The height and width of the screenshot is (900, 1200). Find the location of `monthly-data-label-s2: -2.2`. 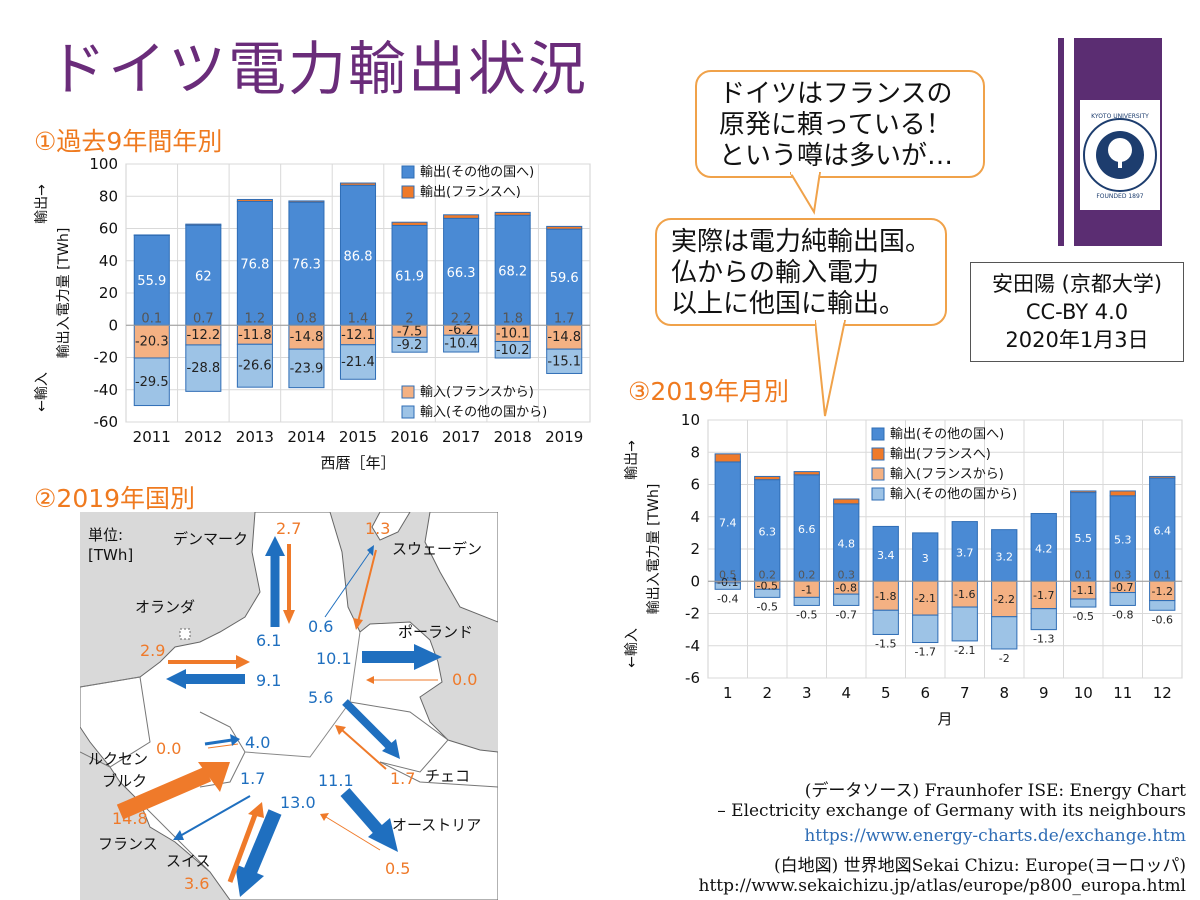

monthly-data-label-s2: -2.2 is located at coordinates (1004, 599).